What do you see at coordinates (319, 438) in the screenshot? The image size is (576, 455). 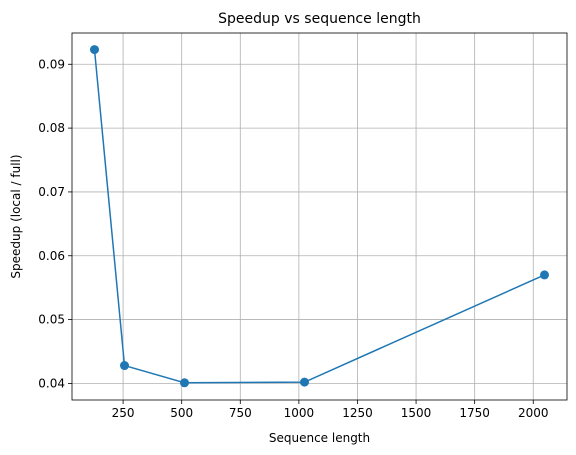 I see `x-axis-label: Sequence length` at bounding box center [319, 438].